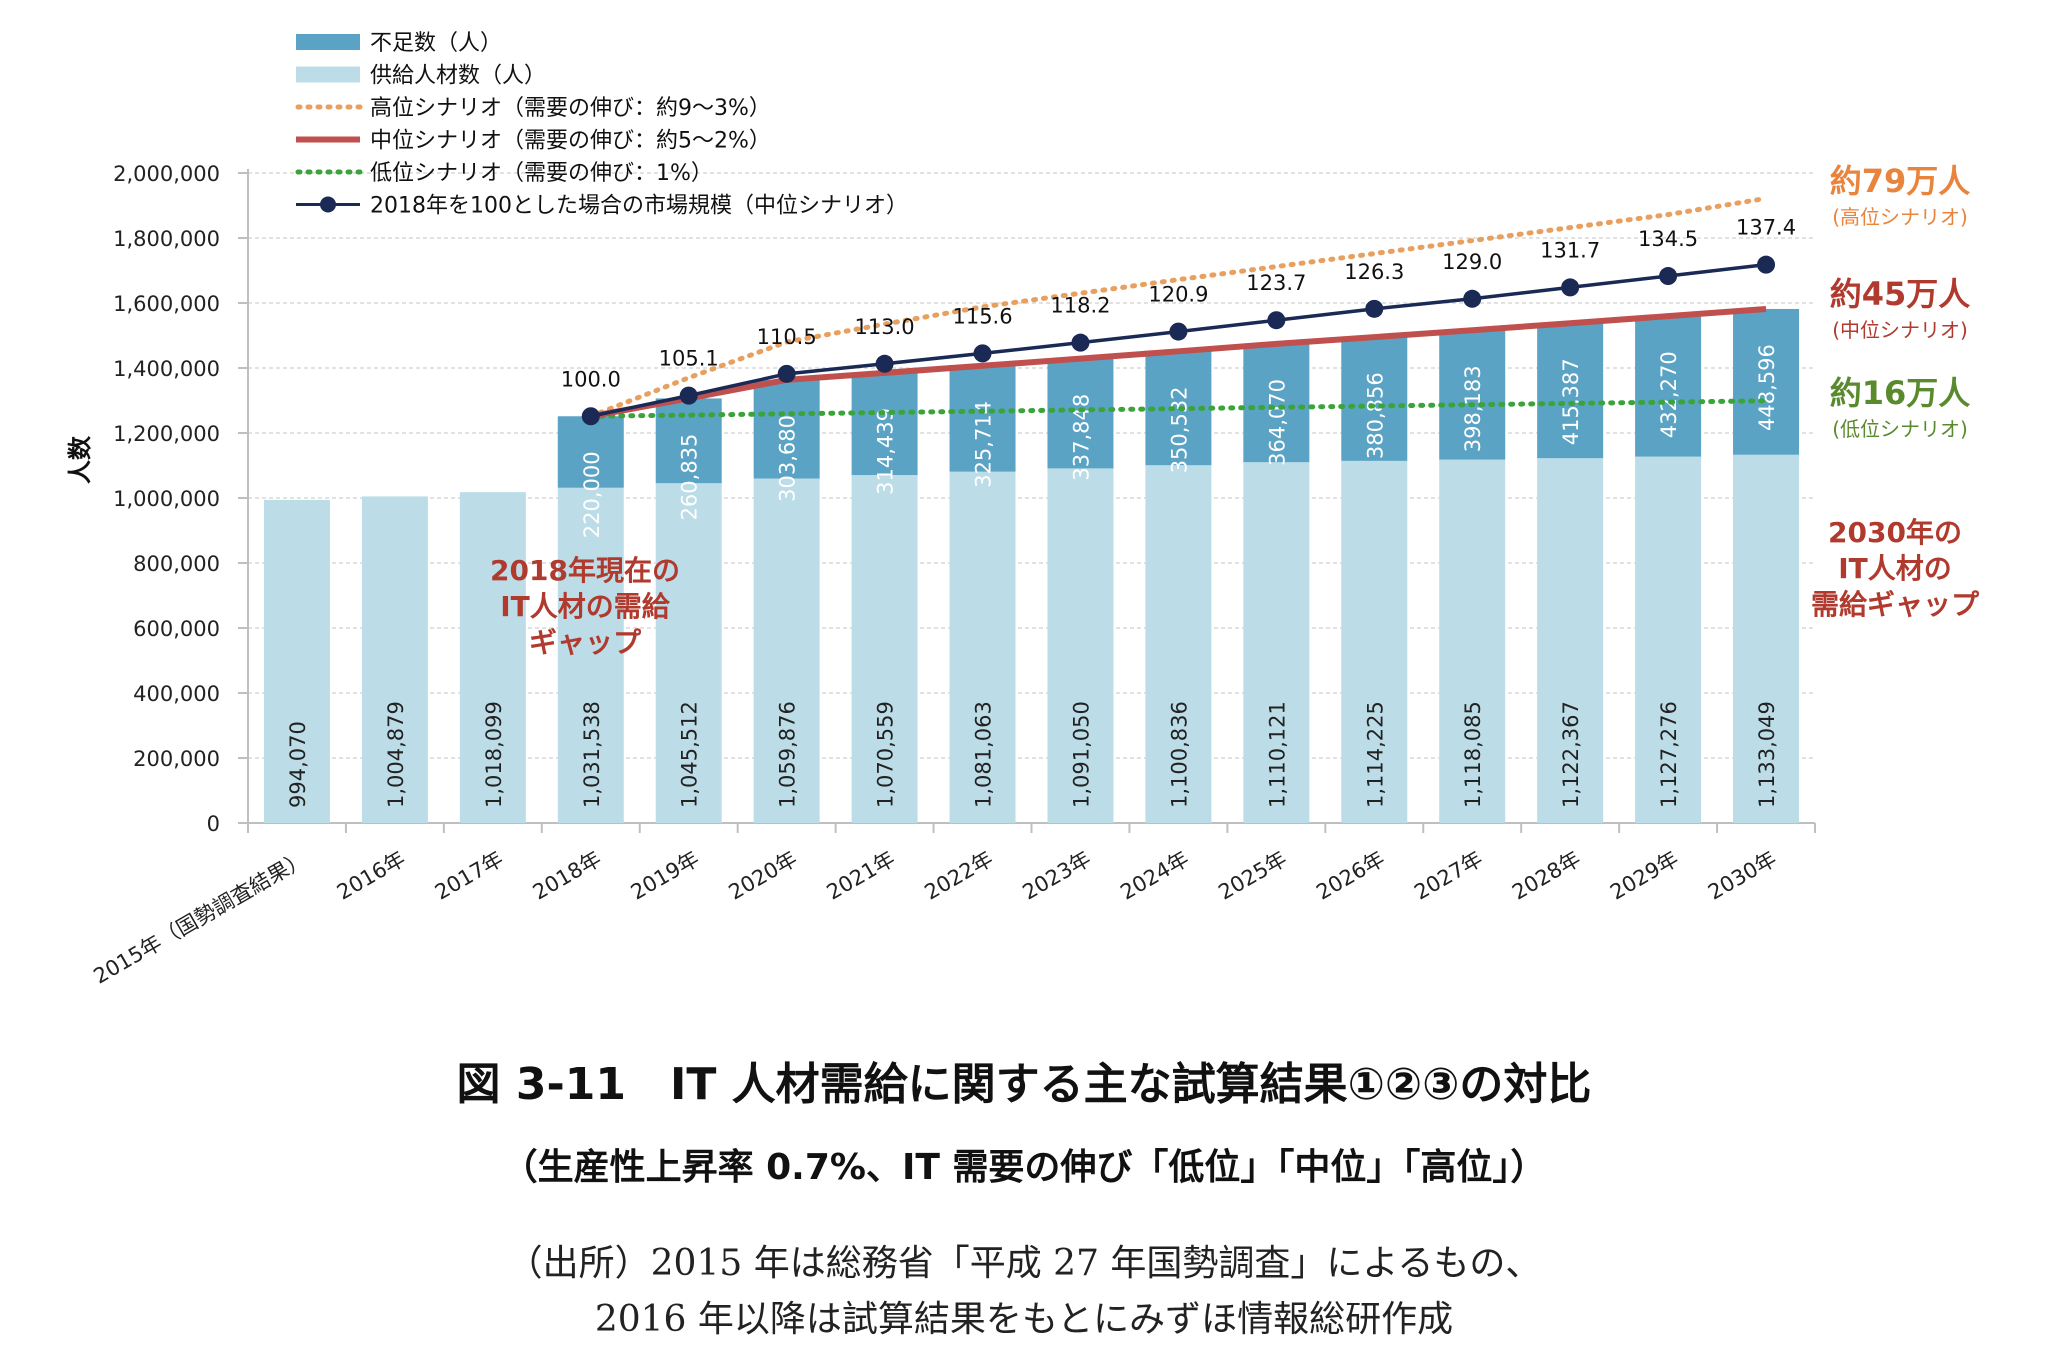 This screenshot has width=2048, height=1346. I want to click on market-index-label: 123.7, so click(1276, 283).